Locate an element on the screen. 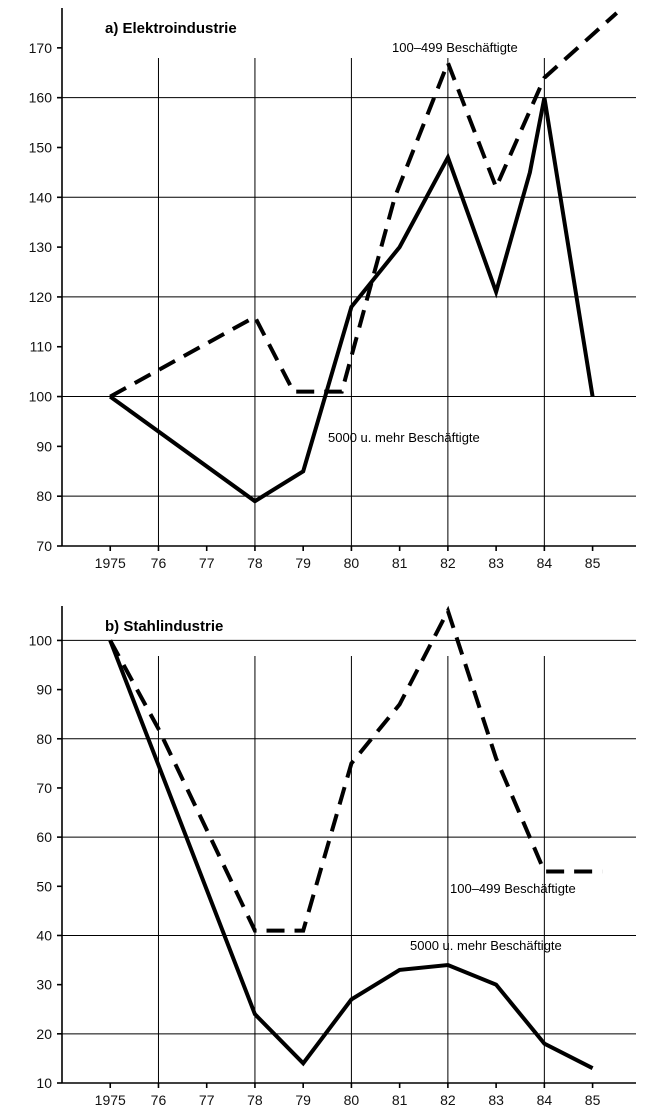  y-tick-label: 20 is located at coordinates (44, 1034).